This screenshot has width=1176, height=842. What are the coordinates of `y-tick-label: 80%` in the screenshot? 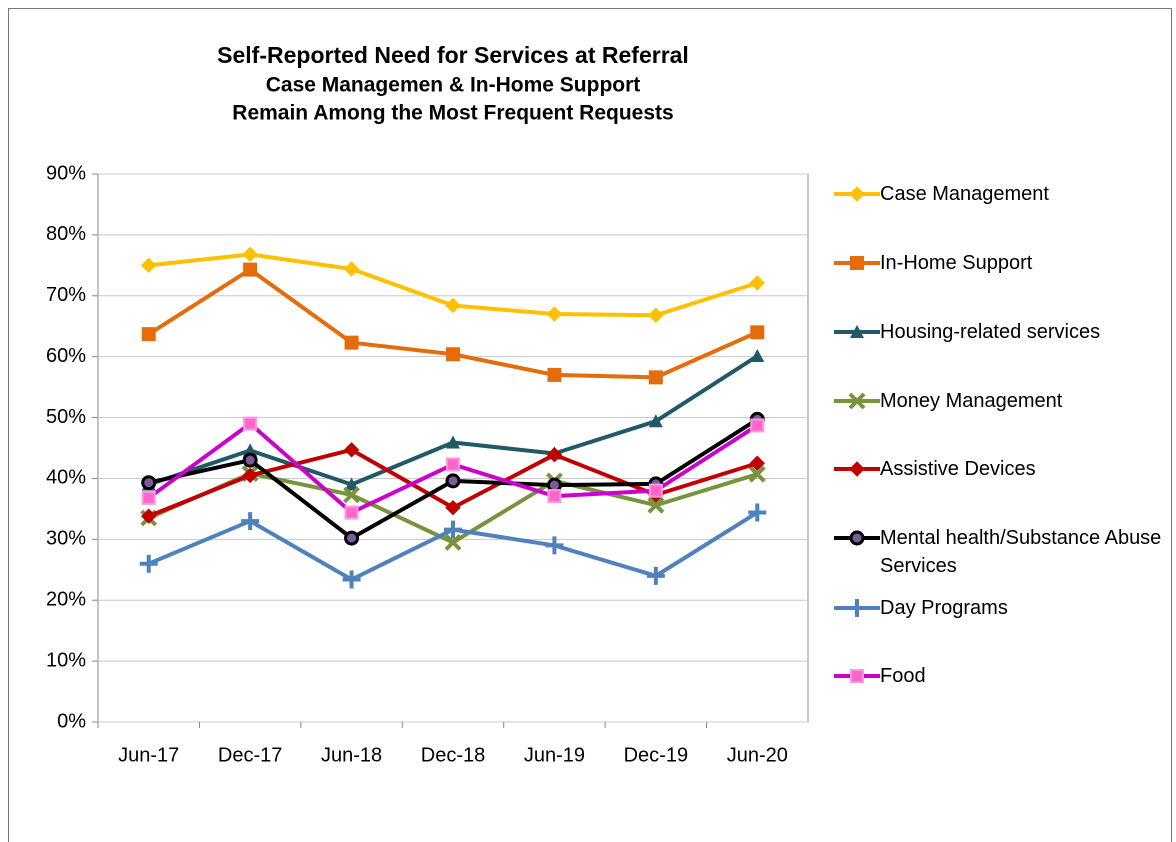 It's located at (66, 234).